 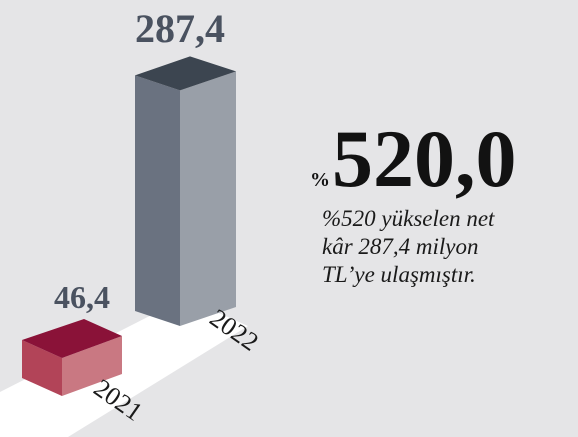 I want to click on highlight-unit: %, so click(x=320, y=180).